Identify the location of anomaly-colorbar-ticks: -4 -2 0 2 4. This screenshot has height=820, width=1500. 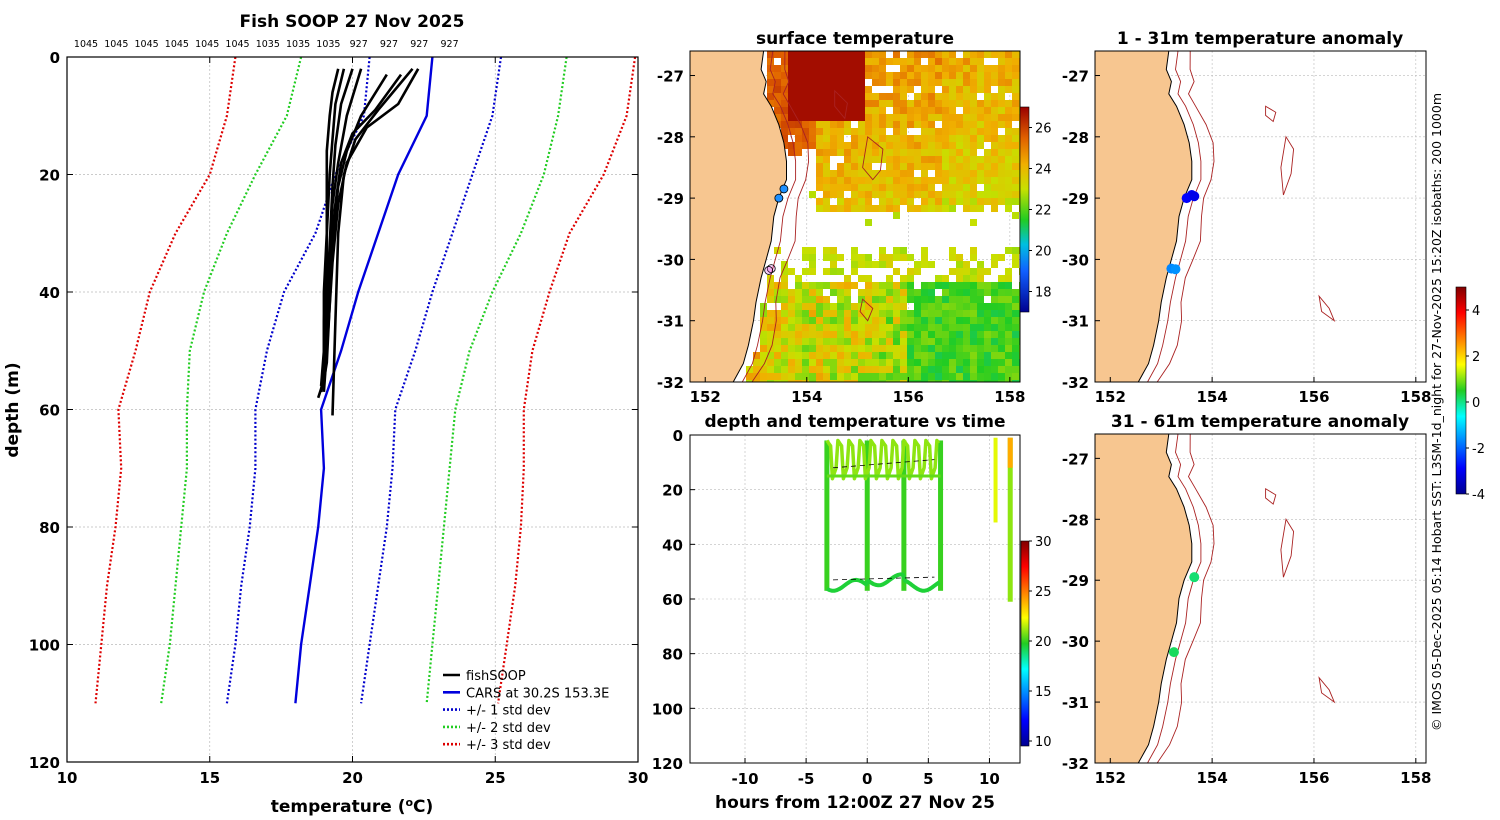
(1475, 403).